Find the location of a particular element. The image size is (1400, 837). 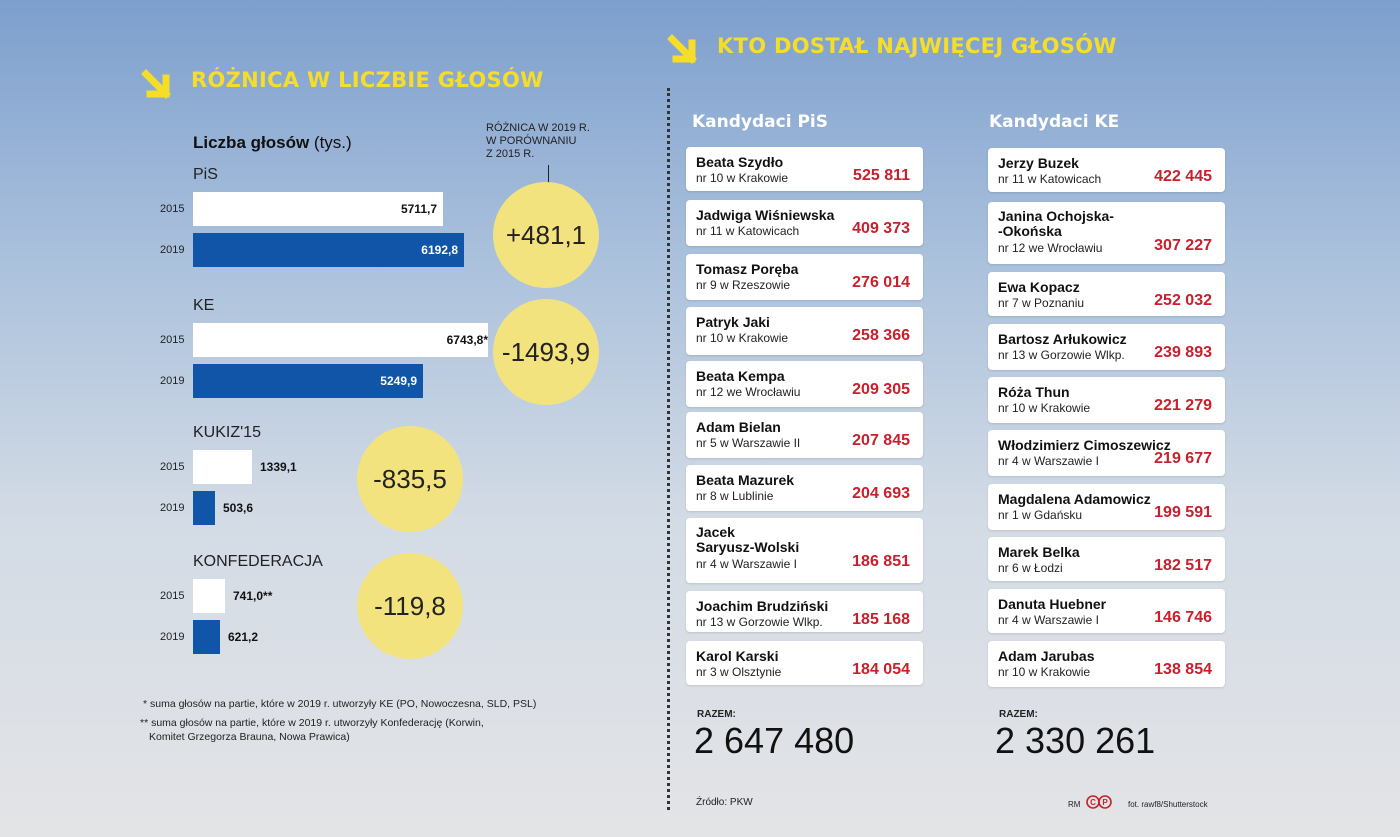

candidate-card: Beata Mazurek nr 8 w Lublinie 204 693 is located at coordinates (804, 488).